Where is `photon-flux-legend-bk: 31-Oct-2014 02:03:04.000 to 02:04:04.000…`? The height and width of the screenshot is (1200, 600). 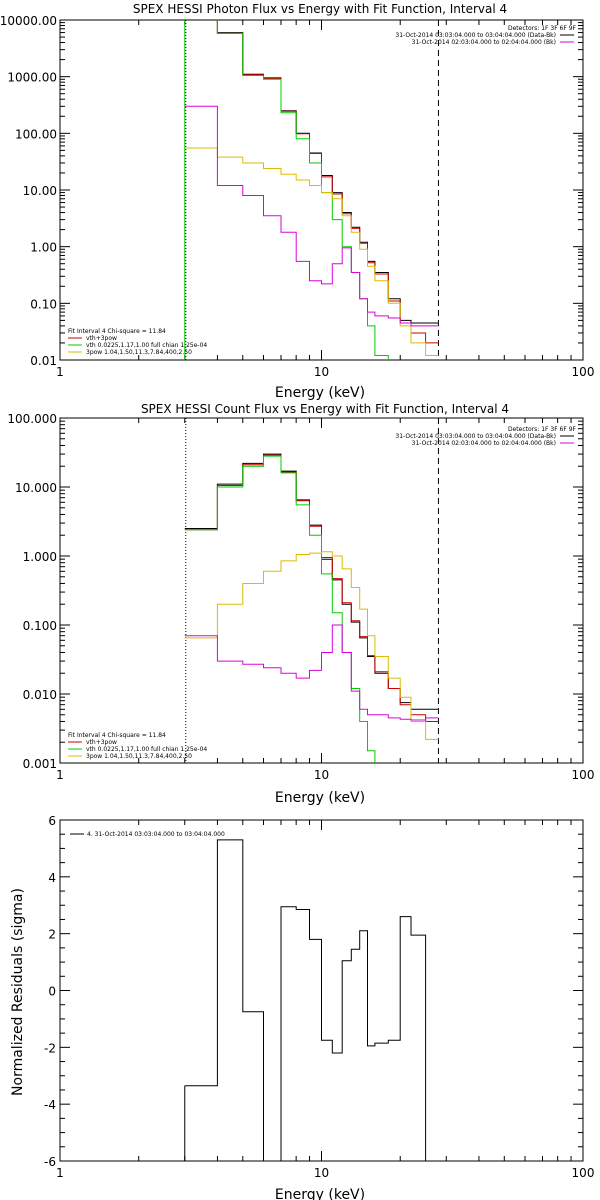 photon-flux-legend-bk: 31-Oct-2014 02:03:04.000 to 02:04:04.000… is located at coordinates (484, 42).